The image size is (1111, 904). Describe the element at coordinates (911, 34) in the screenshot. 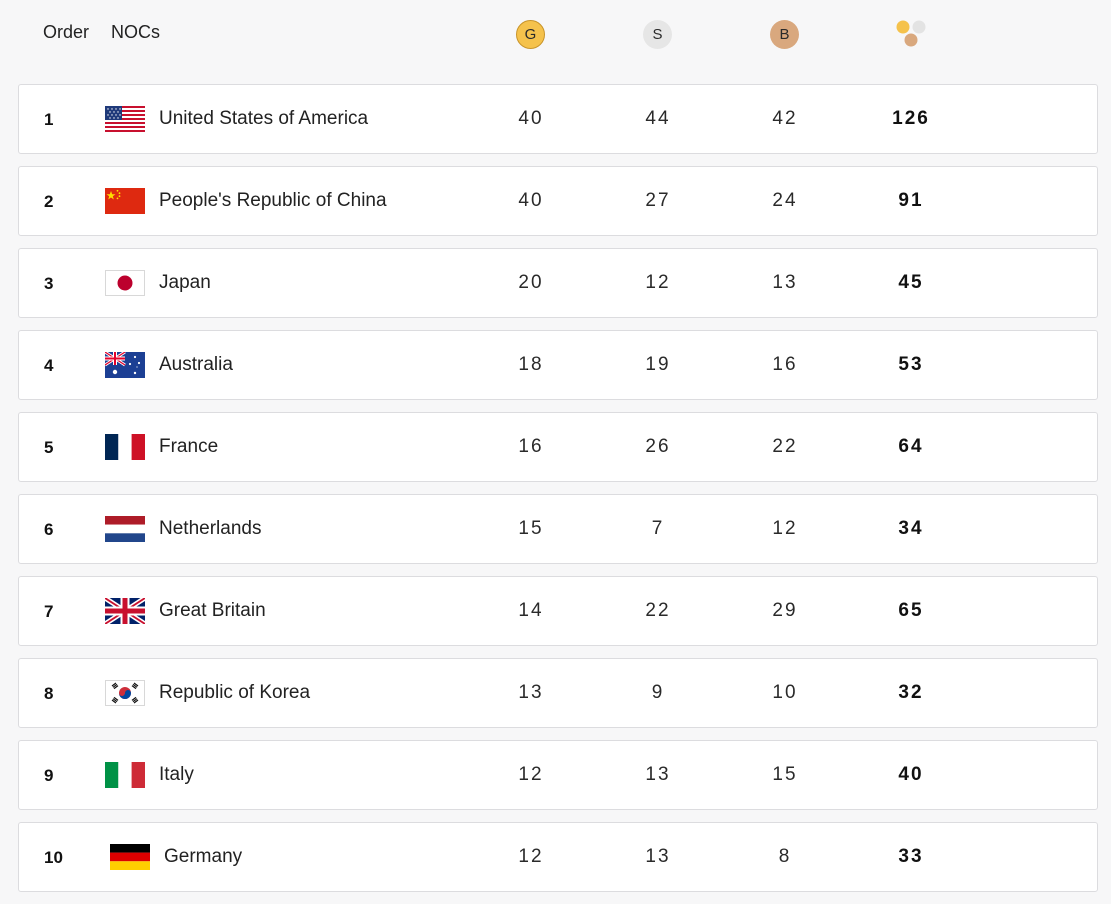

I see `total-medals-icon` at that location.